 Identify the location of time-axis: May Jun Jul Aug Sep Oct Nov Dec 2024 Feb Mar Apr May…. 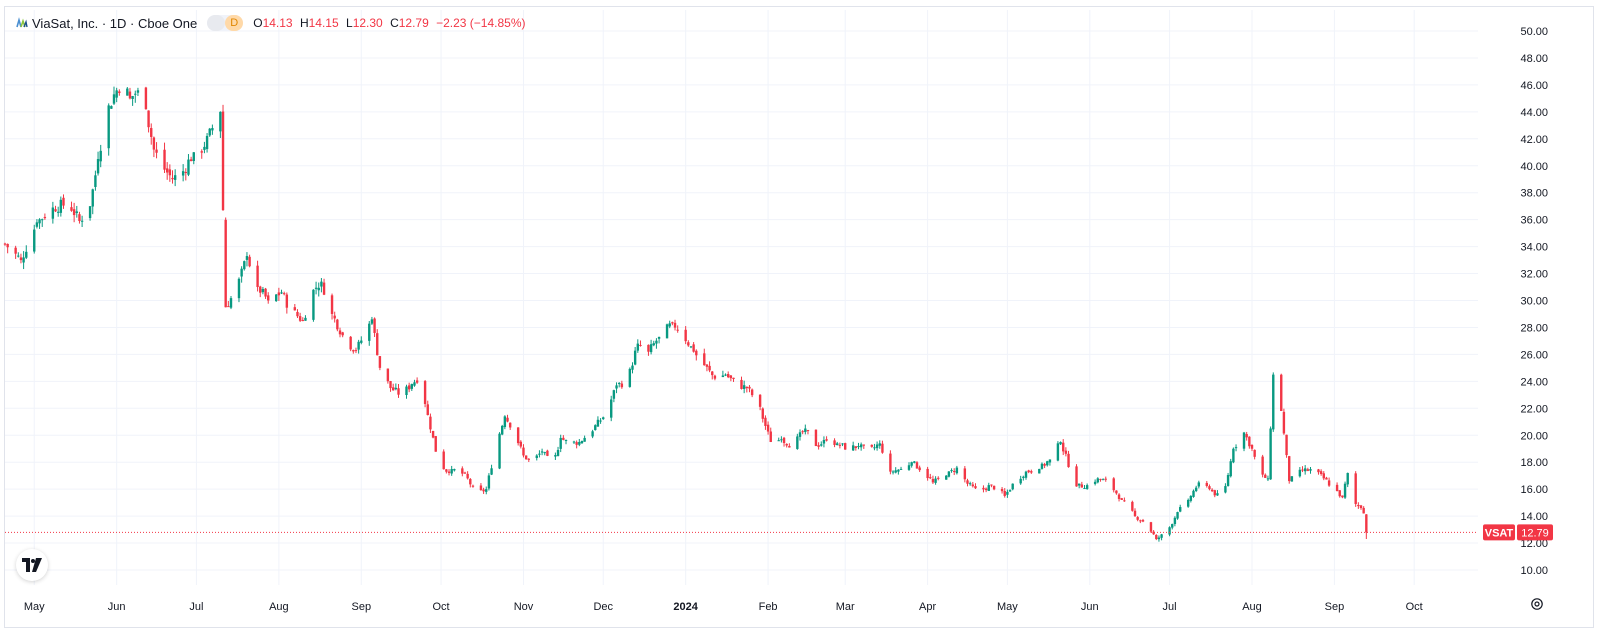
(723, 607).